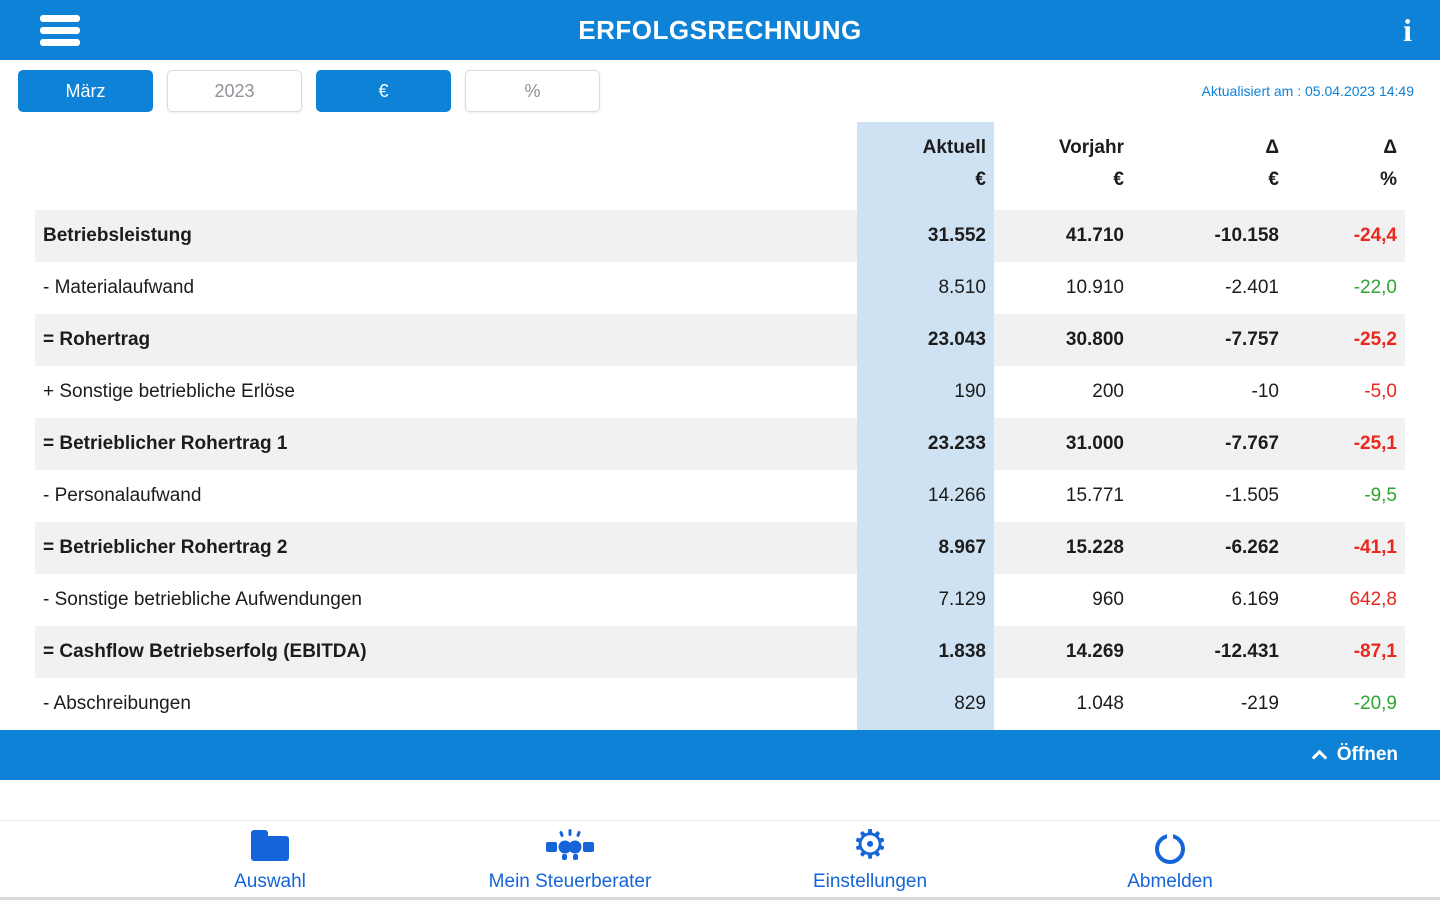  Describe the element at coordinates (205, 651) in the screenshot. I see `row-label: = Cashflow Betriebserfolg (EBITDA)` at that location.